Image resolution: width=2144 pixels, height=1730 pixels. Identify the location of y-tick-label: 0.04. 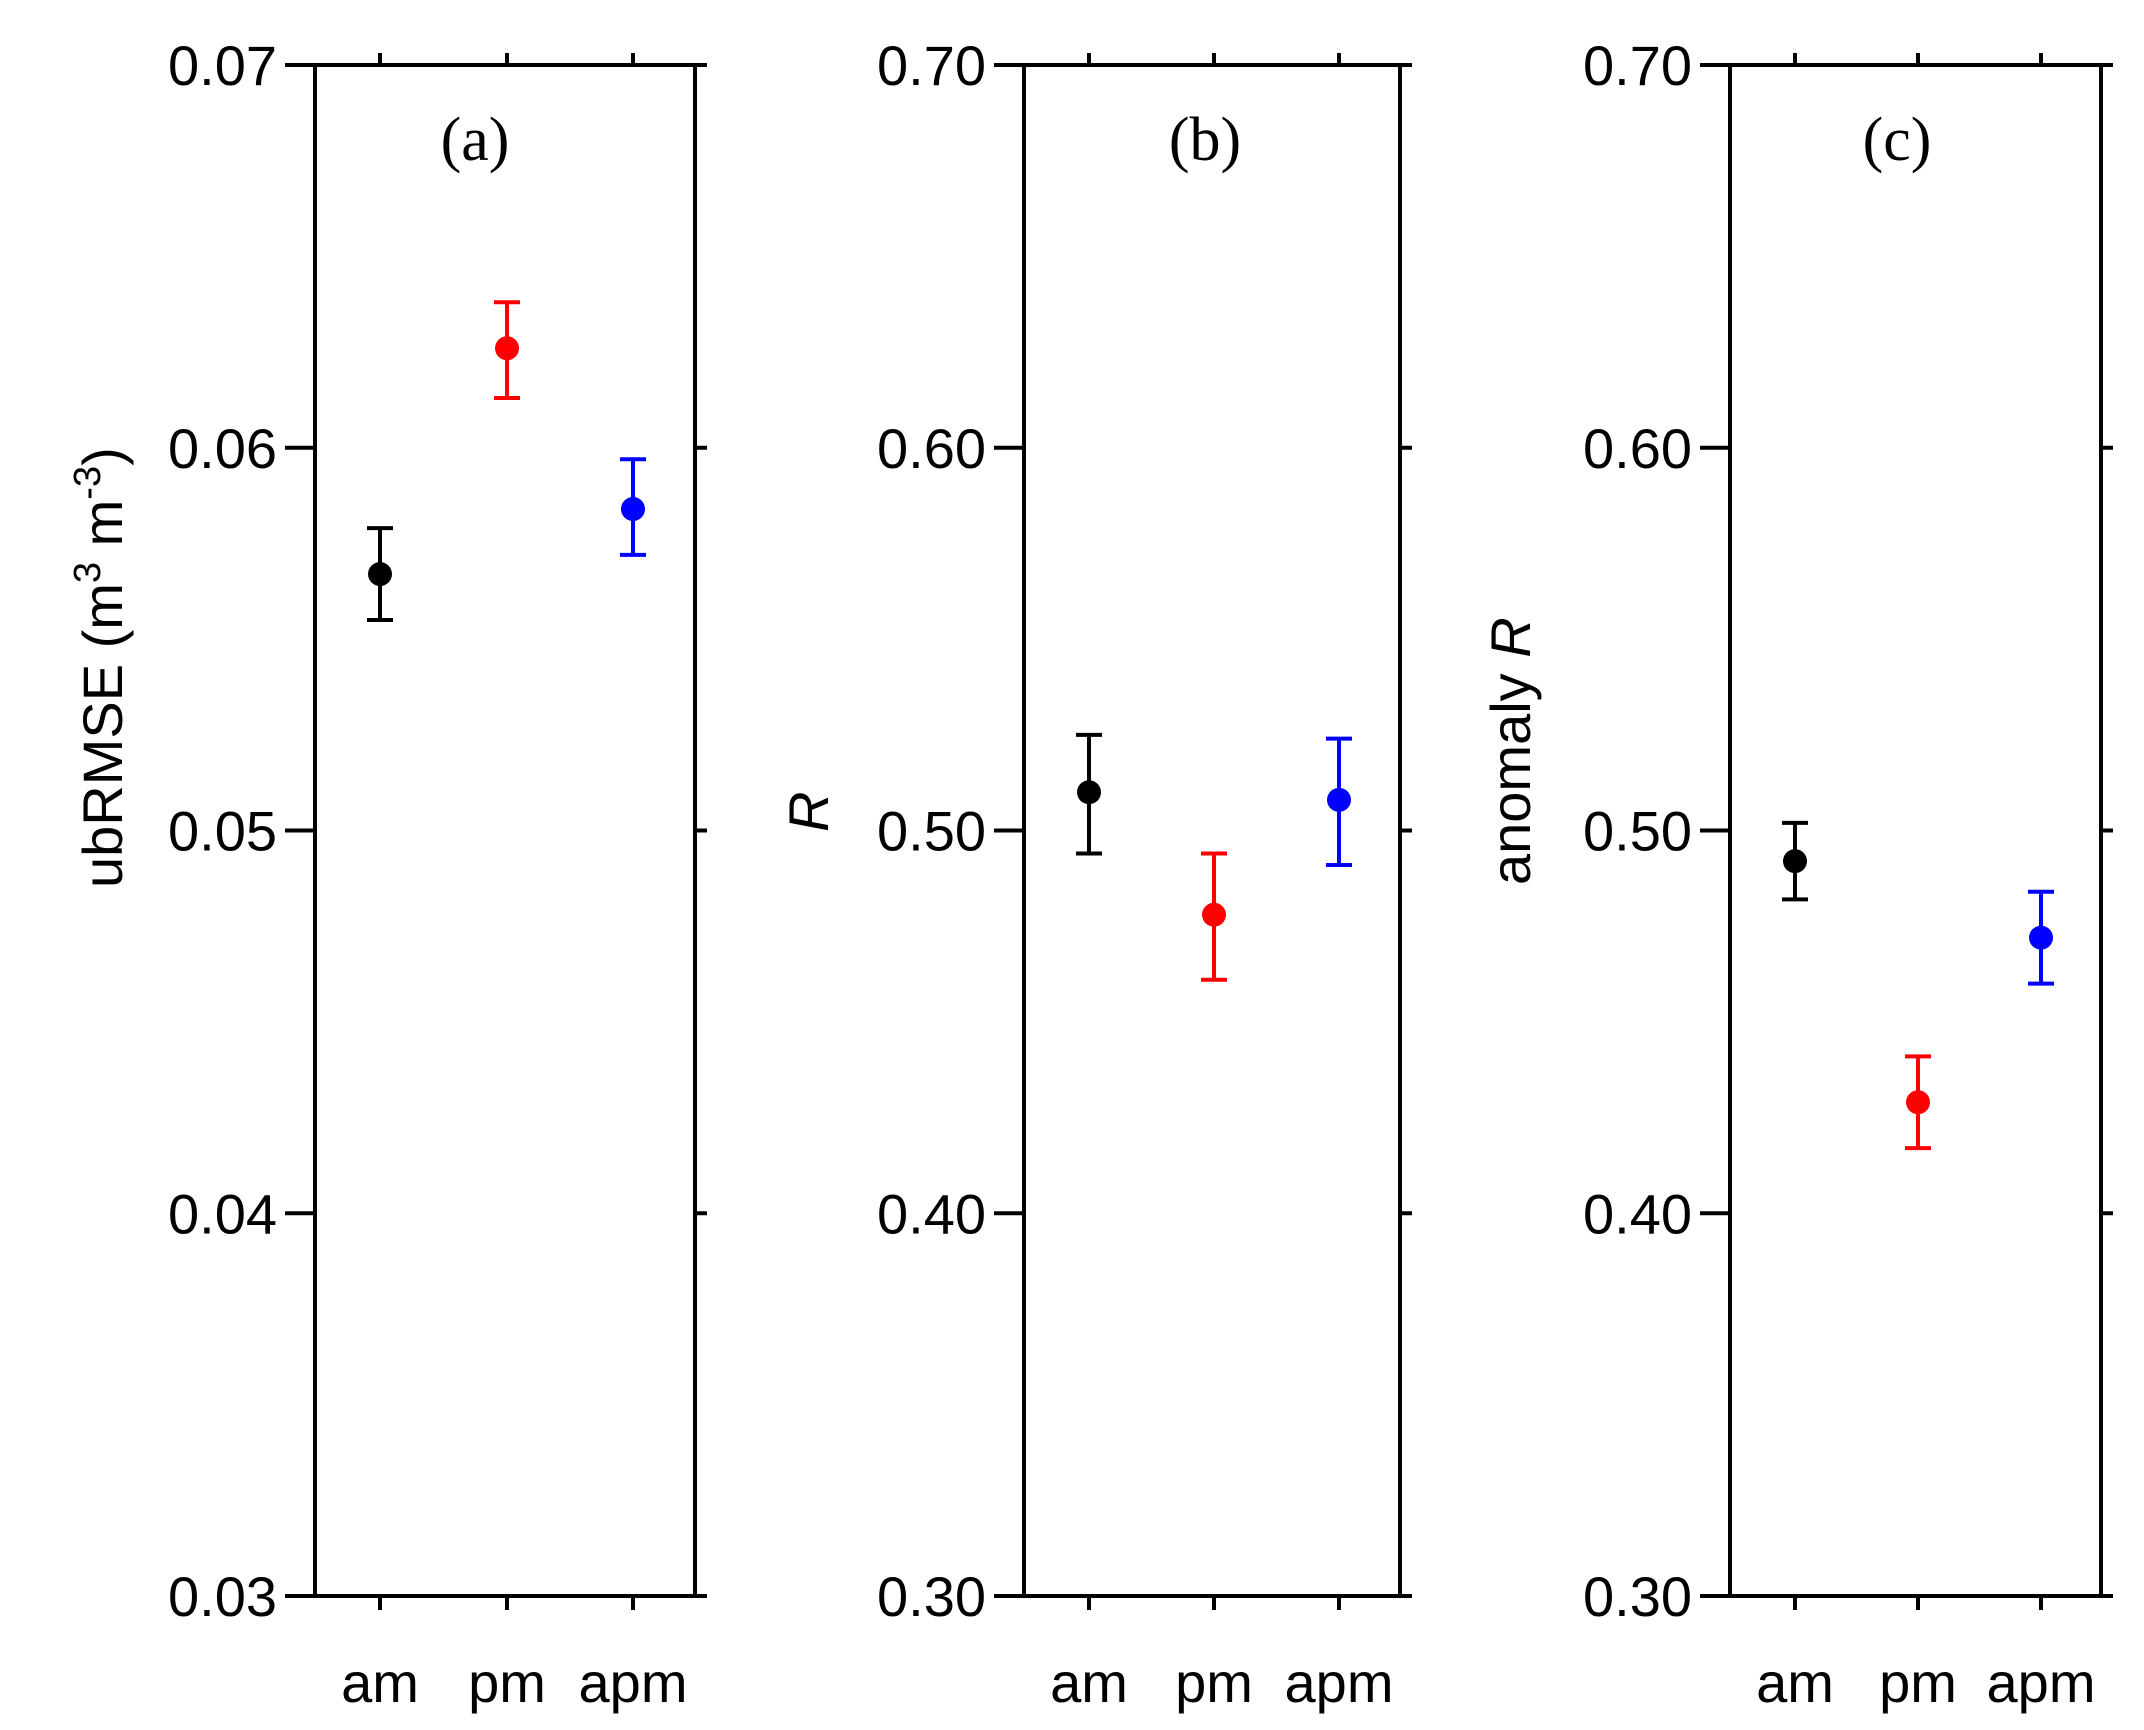
(222, 1213).